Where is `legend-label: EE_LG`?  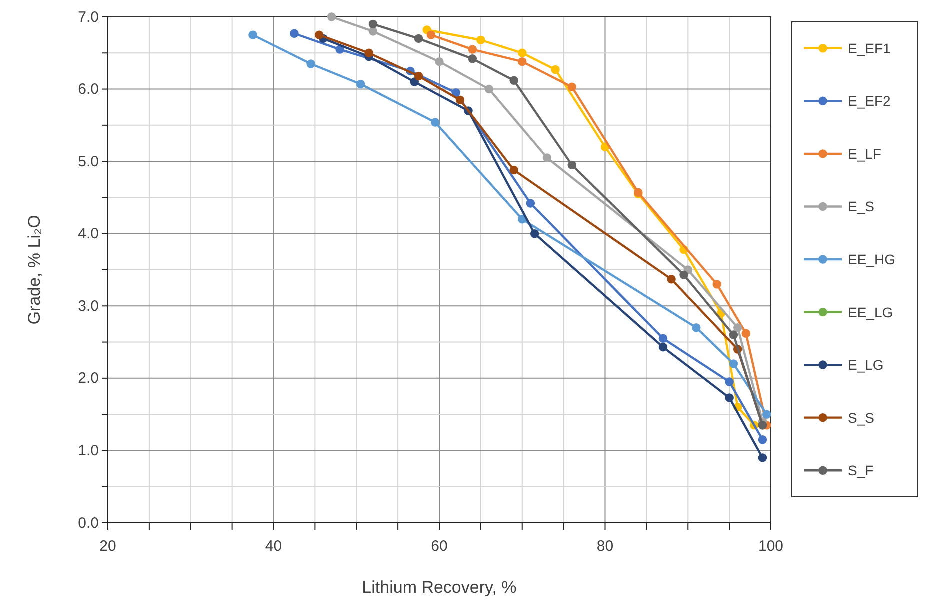 legend-label: EE_LG is located at coordinates (871, 312).